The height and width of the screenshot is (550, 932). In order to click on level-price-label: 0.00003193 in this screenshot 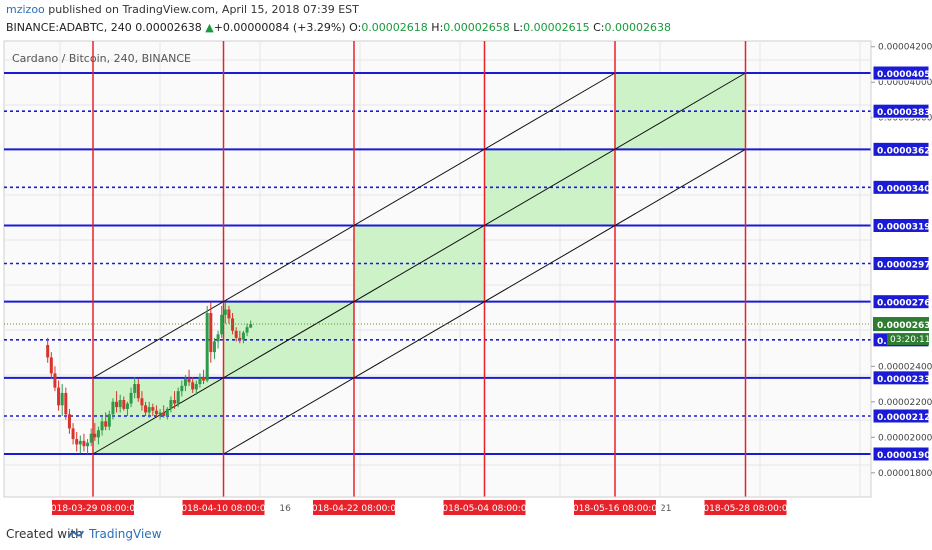, I will do `click(904, 228)`.